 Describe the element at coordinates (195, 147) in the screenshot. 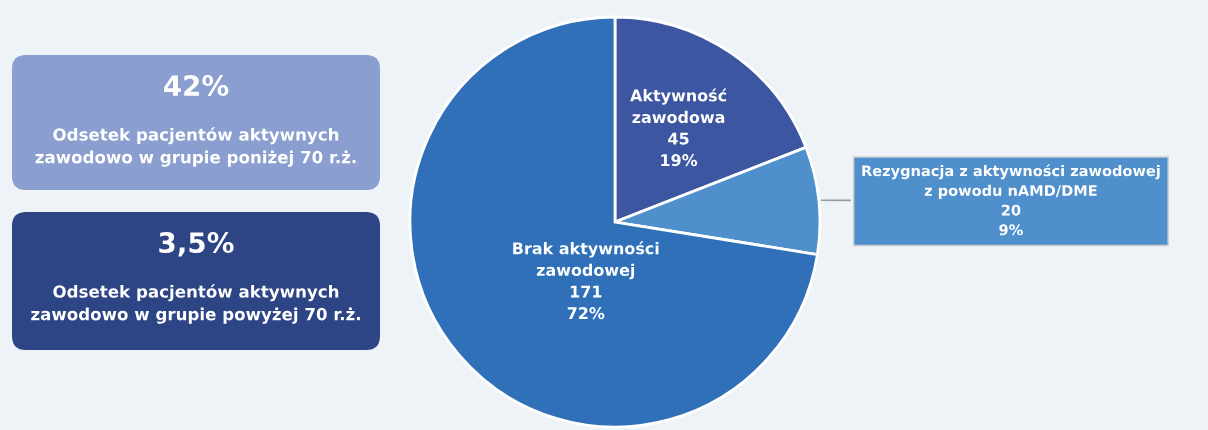

I see `text: Odsetek pacjentów aktywnych zawodowo w grupie poniżej 70 r.ż.` at that location.